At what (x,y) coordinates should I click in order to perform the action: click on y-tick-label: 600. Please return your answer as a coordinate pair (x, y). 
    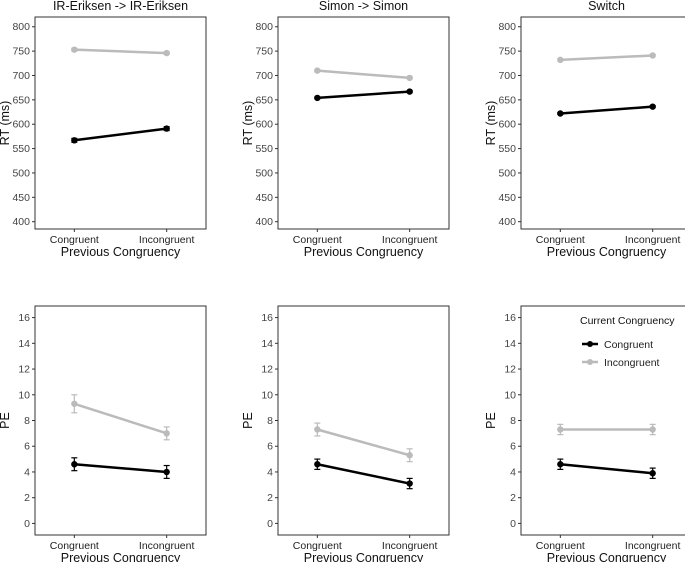
    Looking at the image, I should click on (21, 125).